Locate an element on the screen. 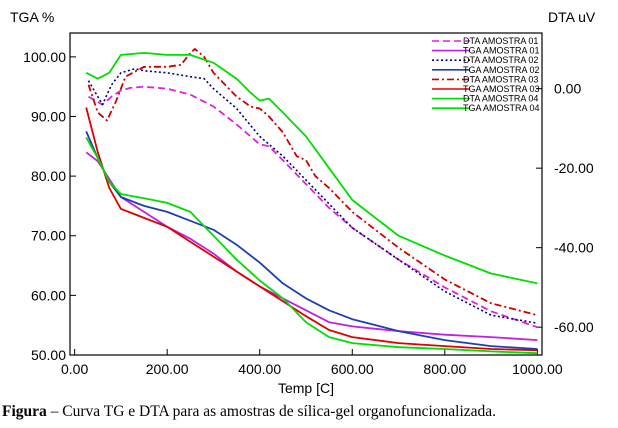  y-left-tick-label: 100.00 is located at coordinates (44, 57).